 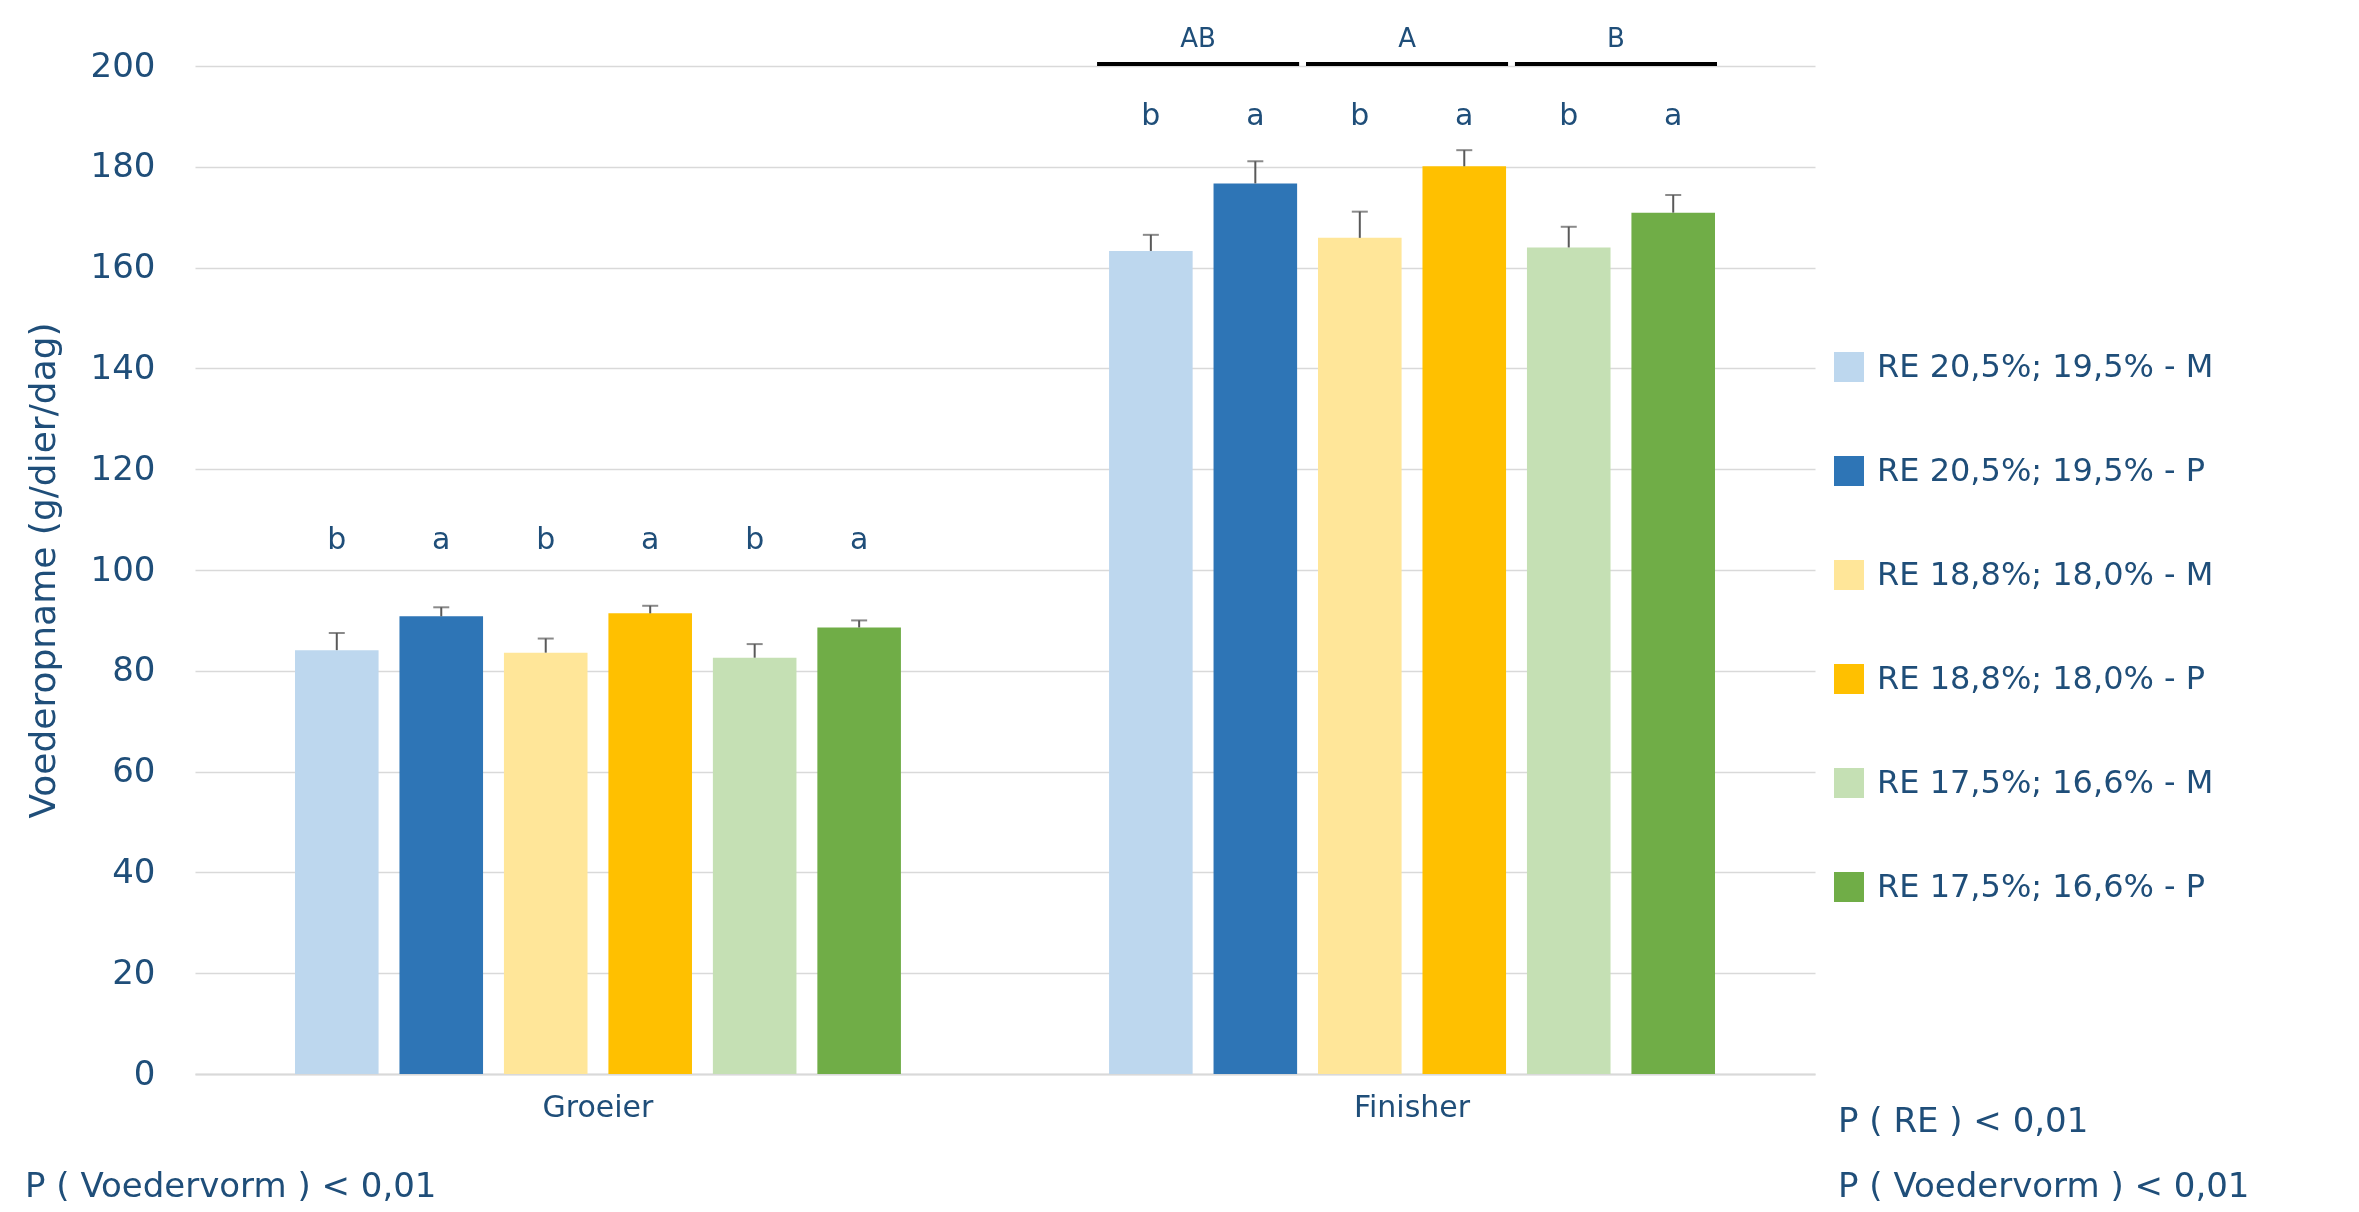 What do you see at coordinates (2045, 782) in the screenshot?
I see `legend-label: RE 17,5%; 16,6% - M` at bounding box center [2045, 782].